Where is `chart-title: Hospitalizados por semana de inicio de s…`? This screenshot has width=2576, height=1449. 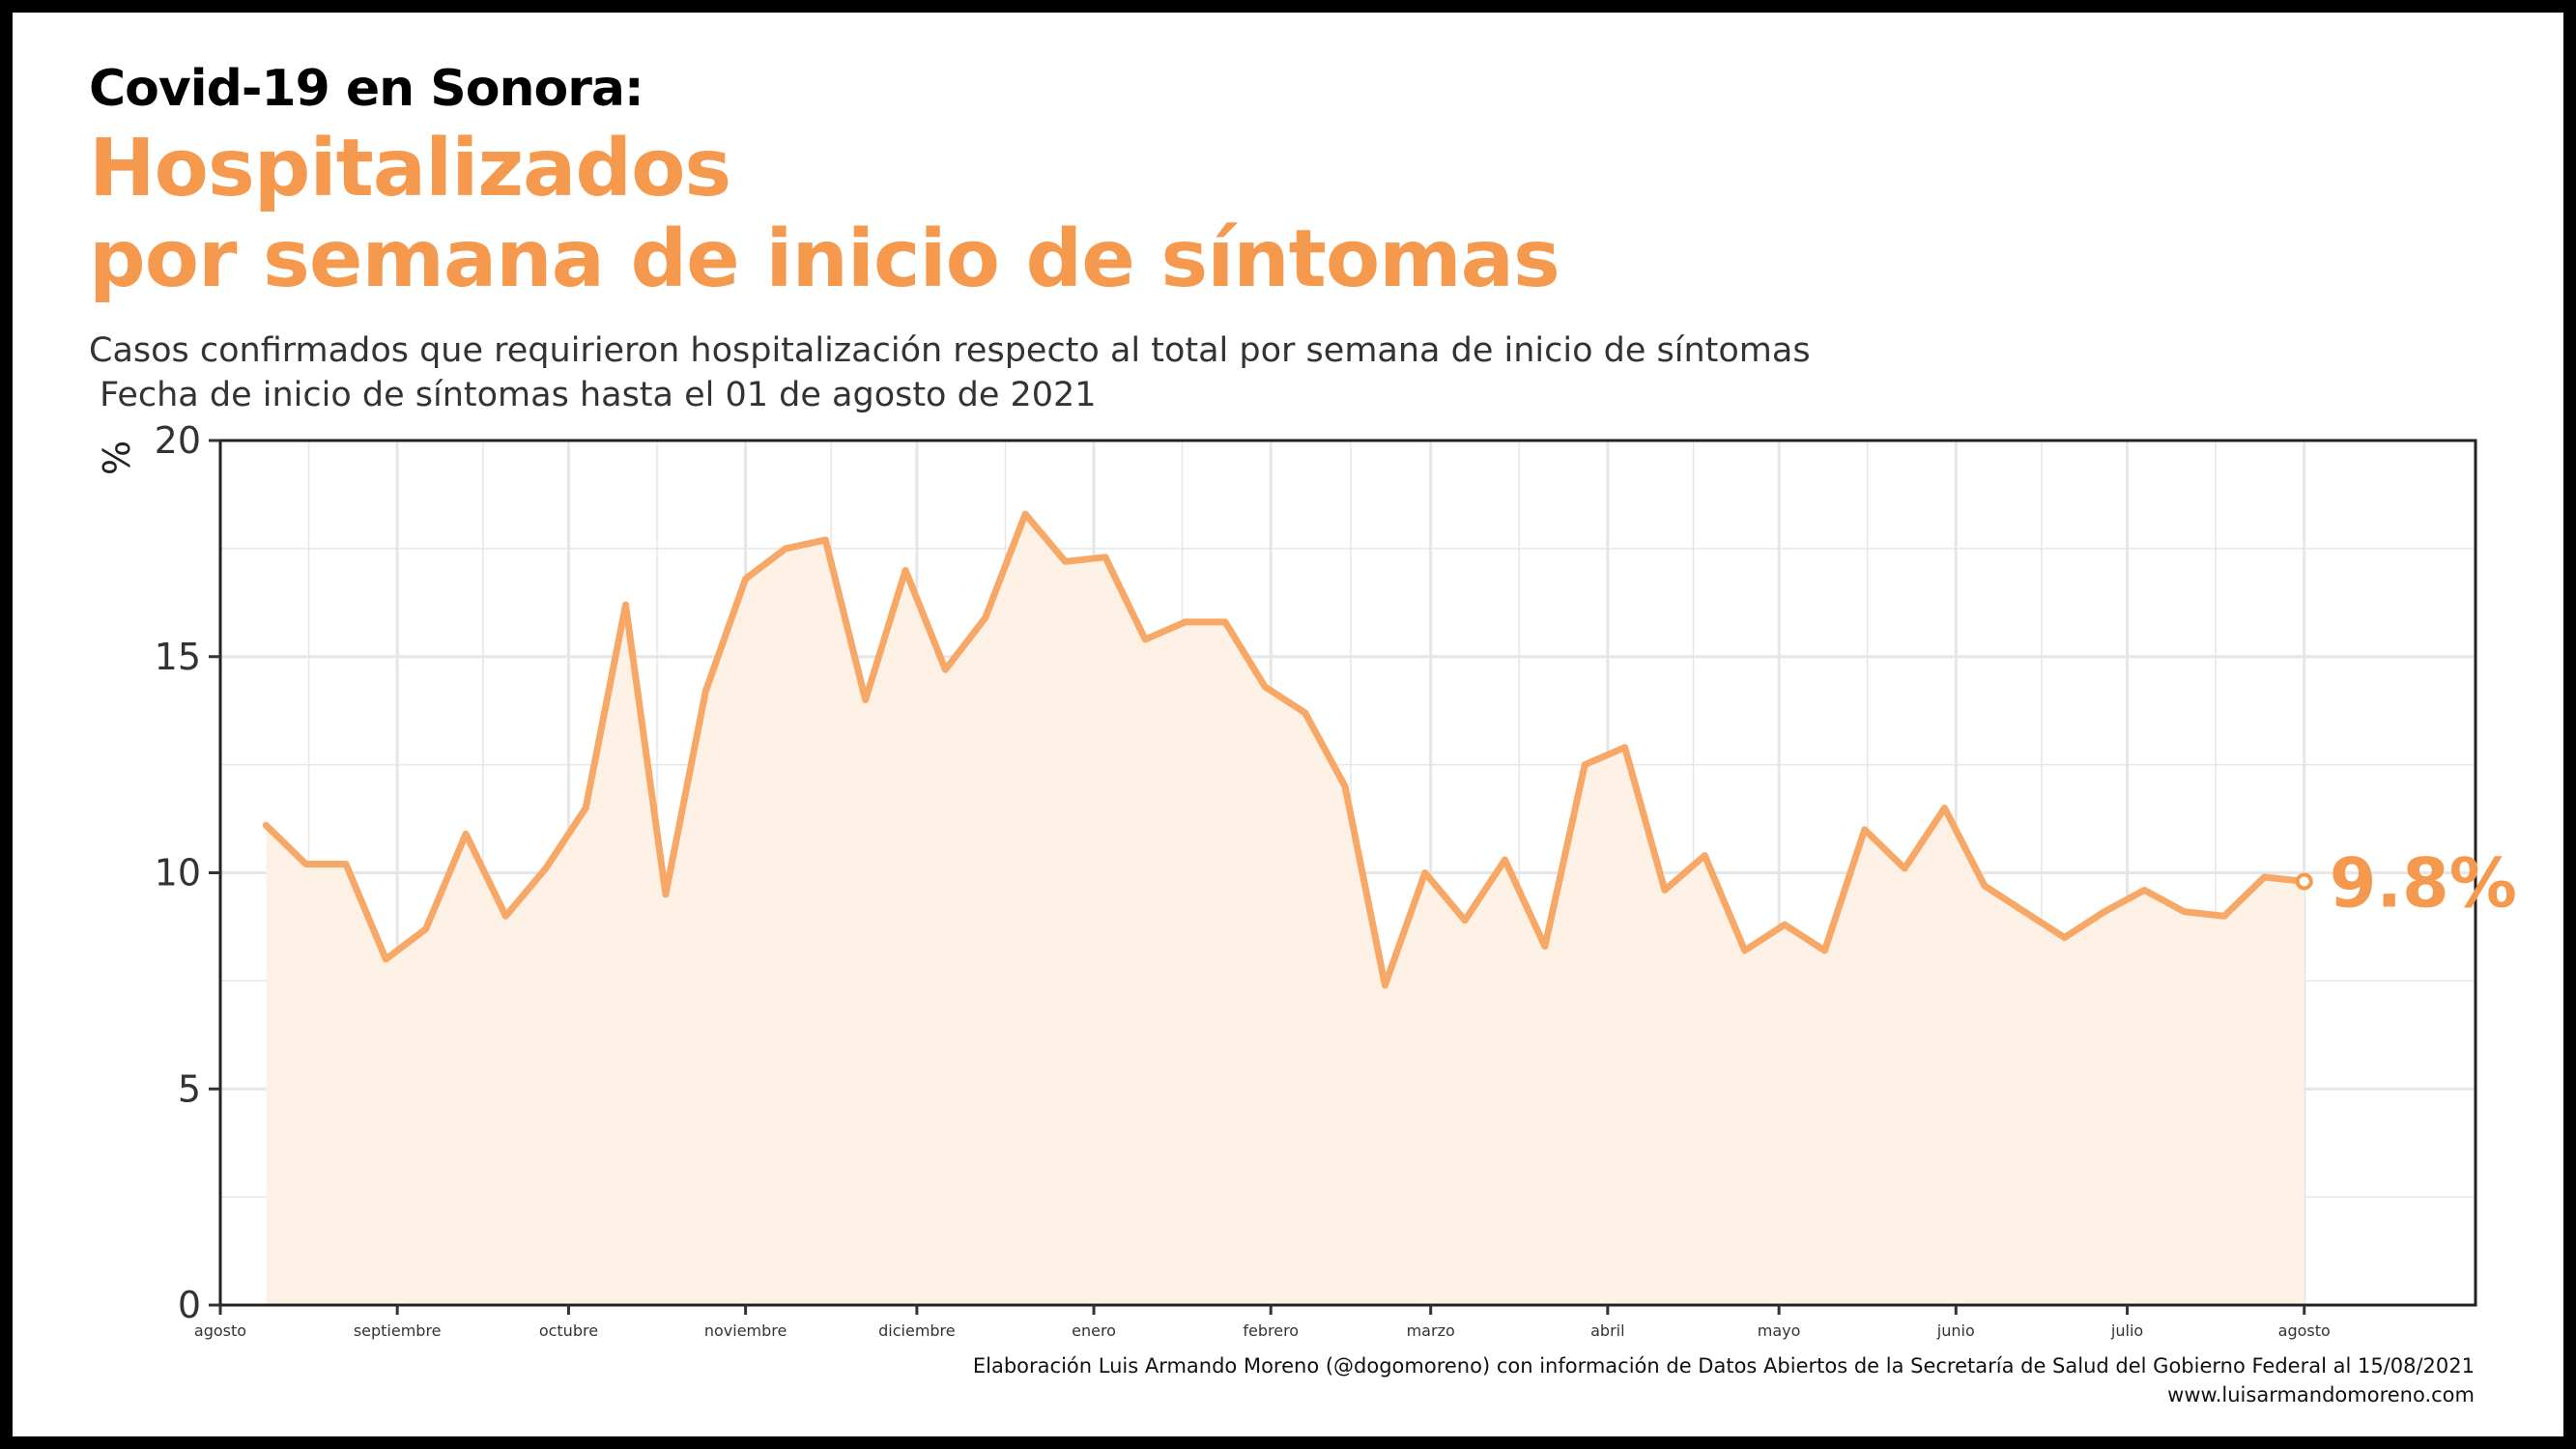 chart-title: Hospitalizados por semana de inicio de s… is located at coordinates (825, 214).